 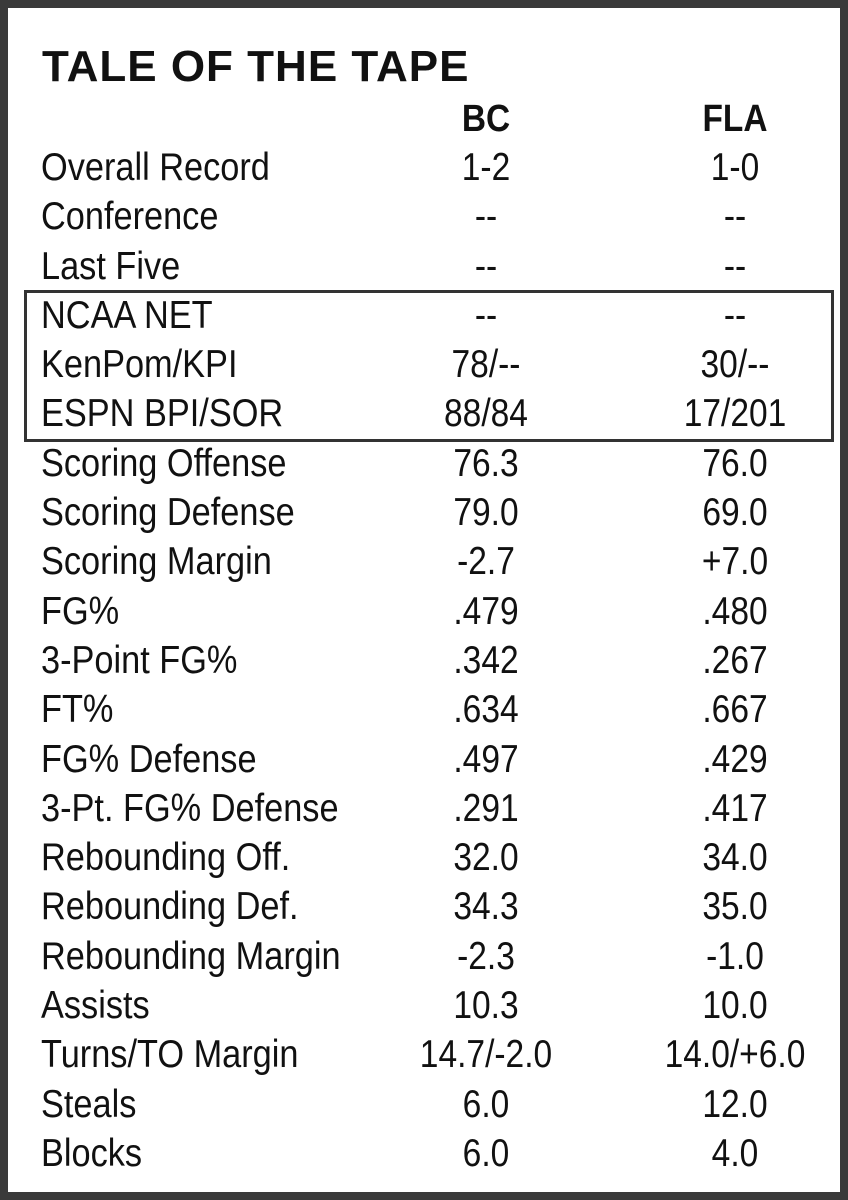 I want to click on stat-value-bc: 1-2, so click(x=486, y=167).